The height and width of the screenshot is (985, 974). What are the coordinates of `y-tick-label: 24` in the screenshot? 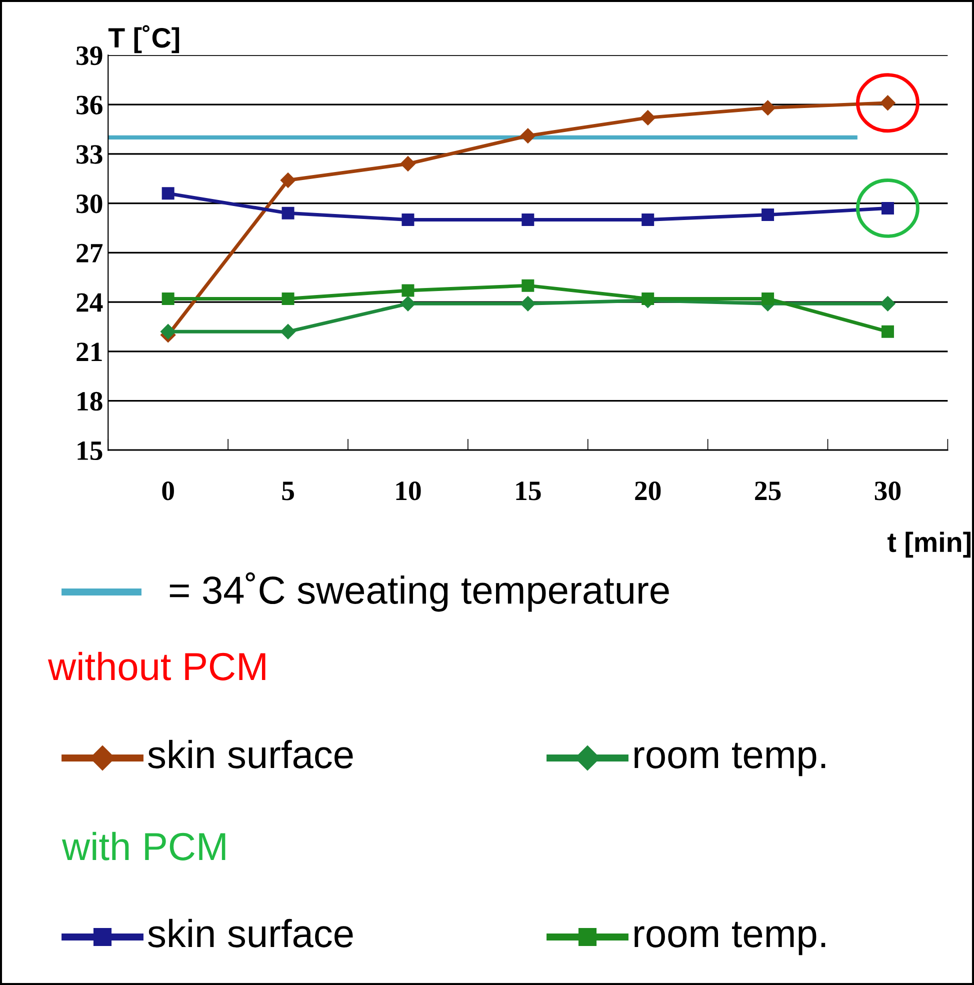 It's located at (89, 302).